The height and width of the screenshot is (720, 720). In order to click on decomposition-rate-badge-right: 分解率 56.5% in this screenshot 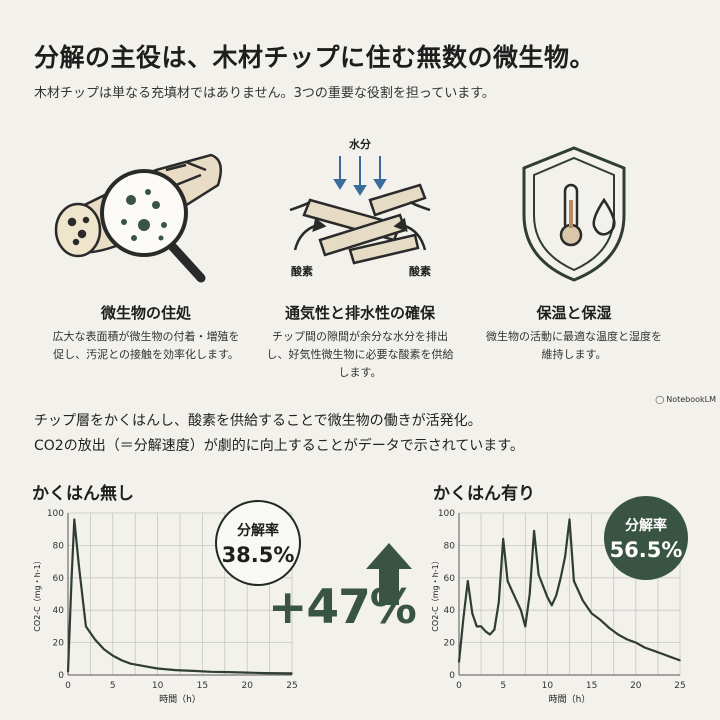, I will do `click(646, 538)`.